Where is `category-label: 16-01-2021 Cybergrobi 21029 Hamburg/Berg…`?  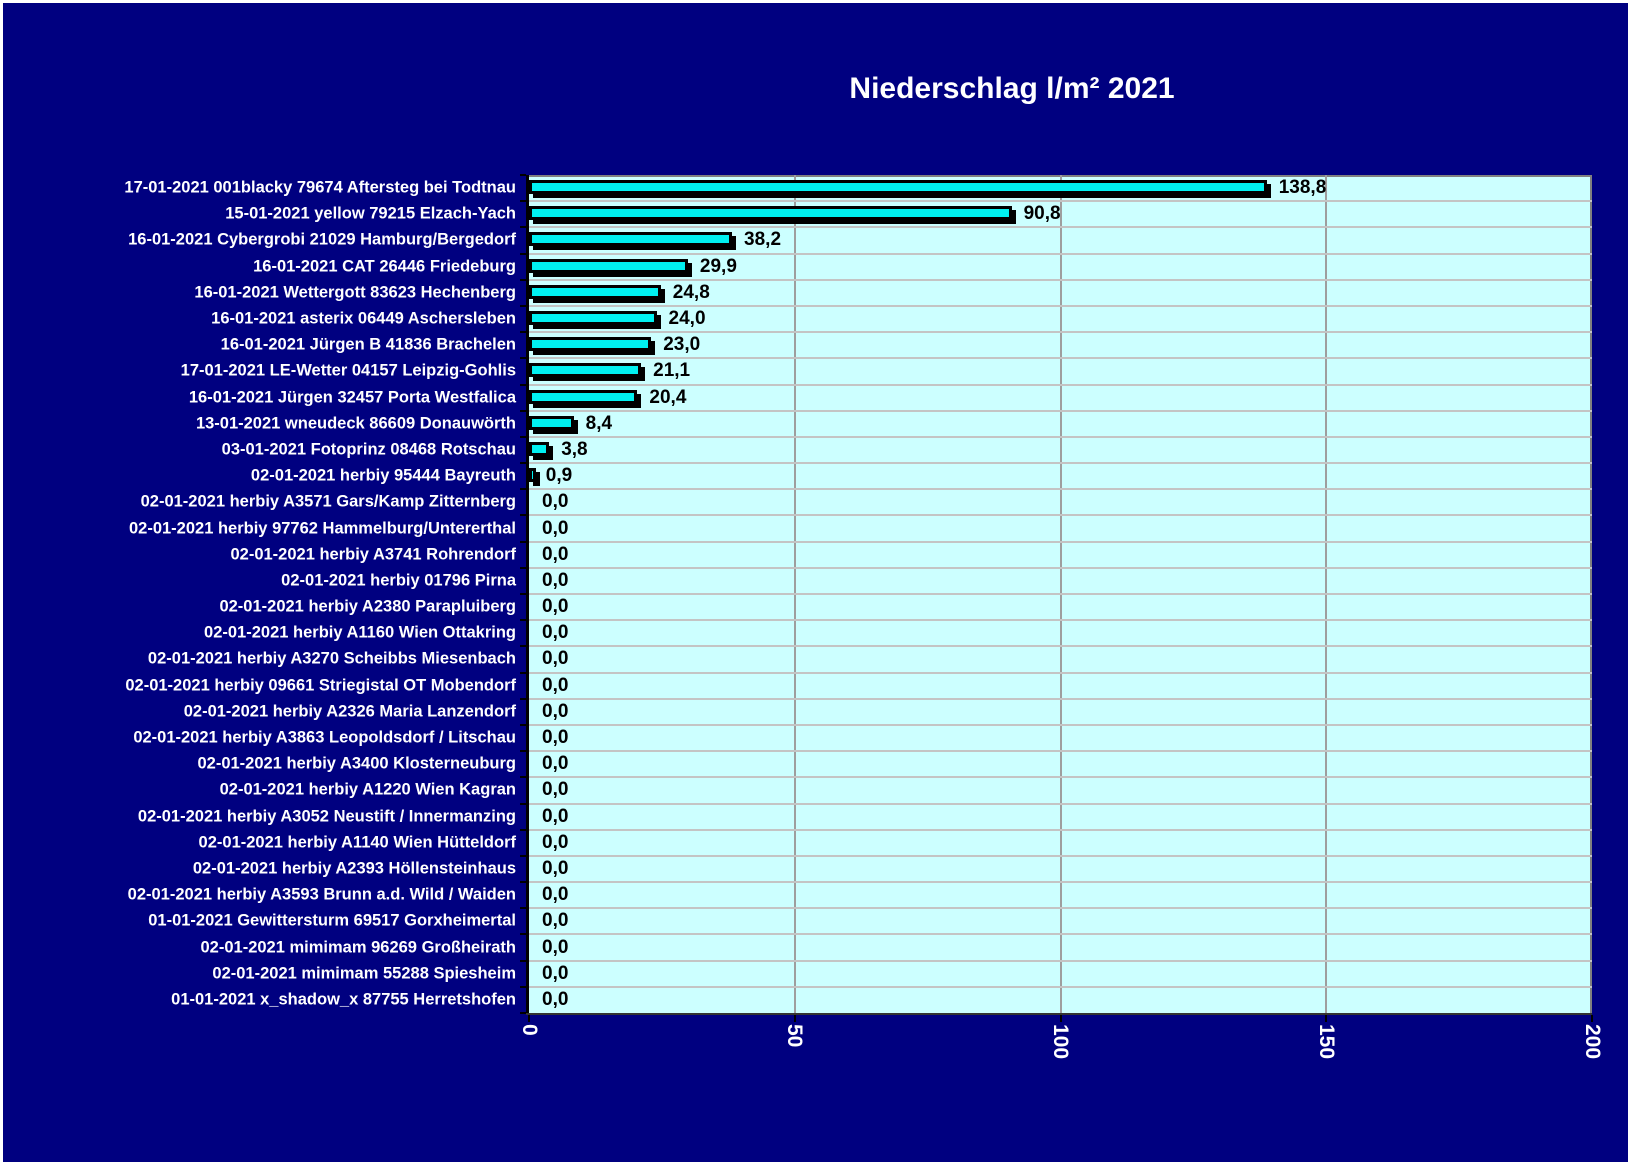 category-label: 16-01-2021 Cybergrobi 21029 Hamburg/Berg… is located at coordinates (322, 239).